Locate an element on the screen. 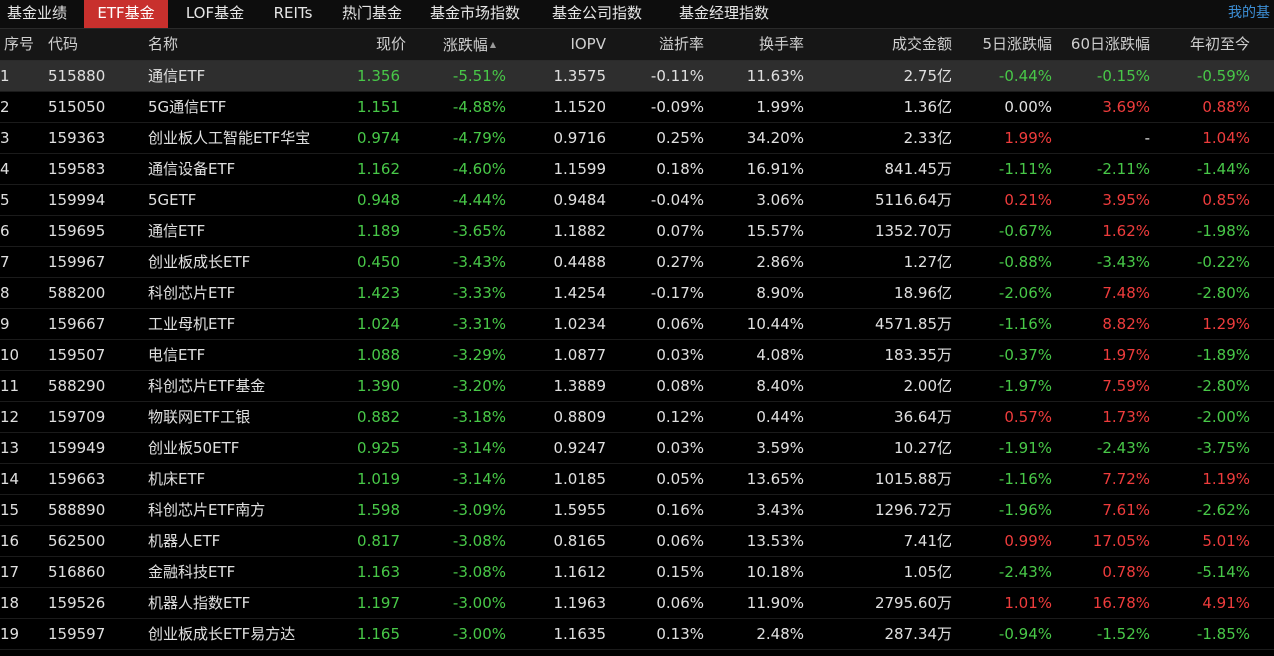 The image size is (1274, 656). cell-index: 4 is located at coordinates (5, 169).